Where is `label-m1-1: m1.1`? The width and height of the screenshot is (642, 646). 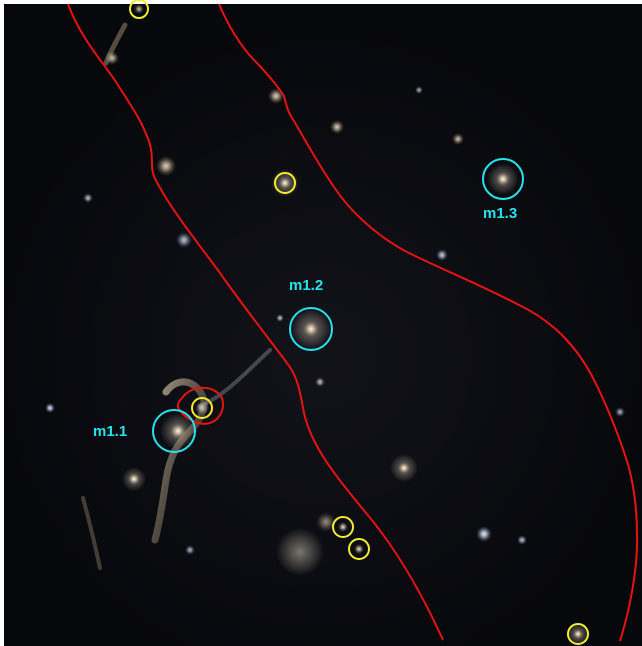 label-m1-1: m1.1 is located at coordinates (110, 431).